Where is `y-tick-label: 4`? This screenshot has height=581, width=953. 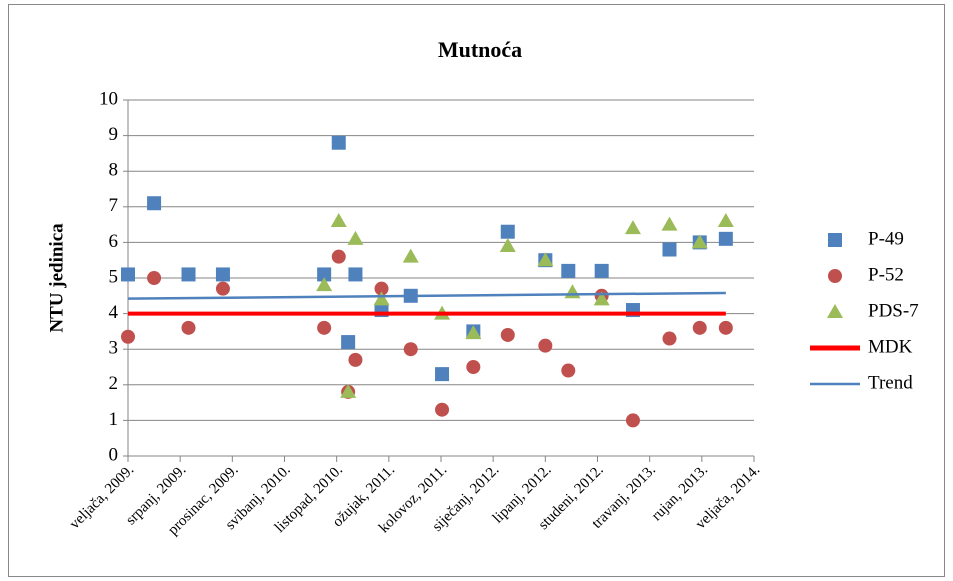
y-tick-label: 4 is located at coordinates (114, 312).